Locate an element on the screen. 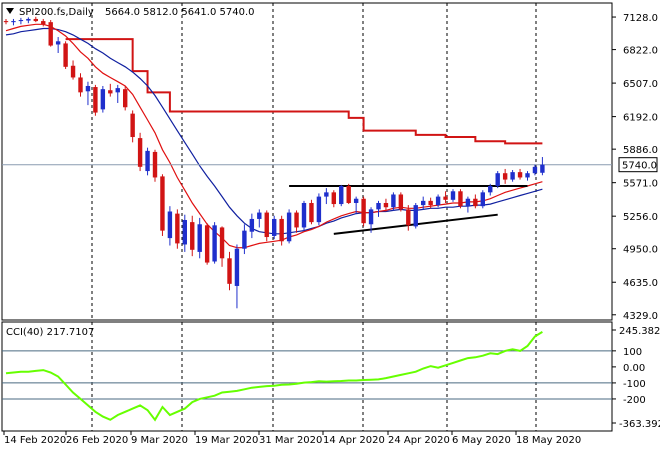 The width and height of the screenshot is (660, 450). current-price-label: 5740.0 is located at coordinates (639, 166).